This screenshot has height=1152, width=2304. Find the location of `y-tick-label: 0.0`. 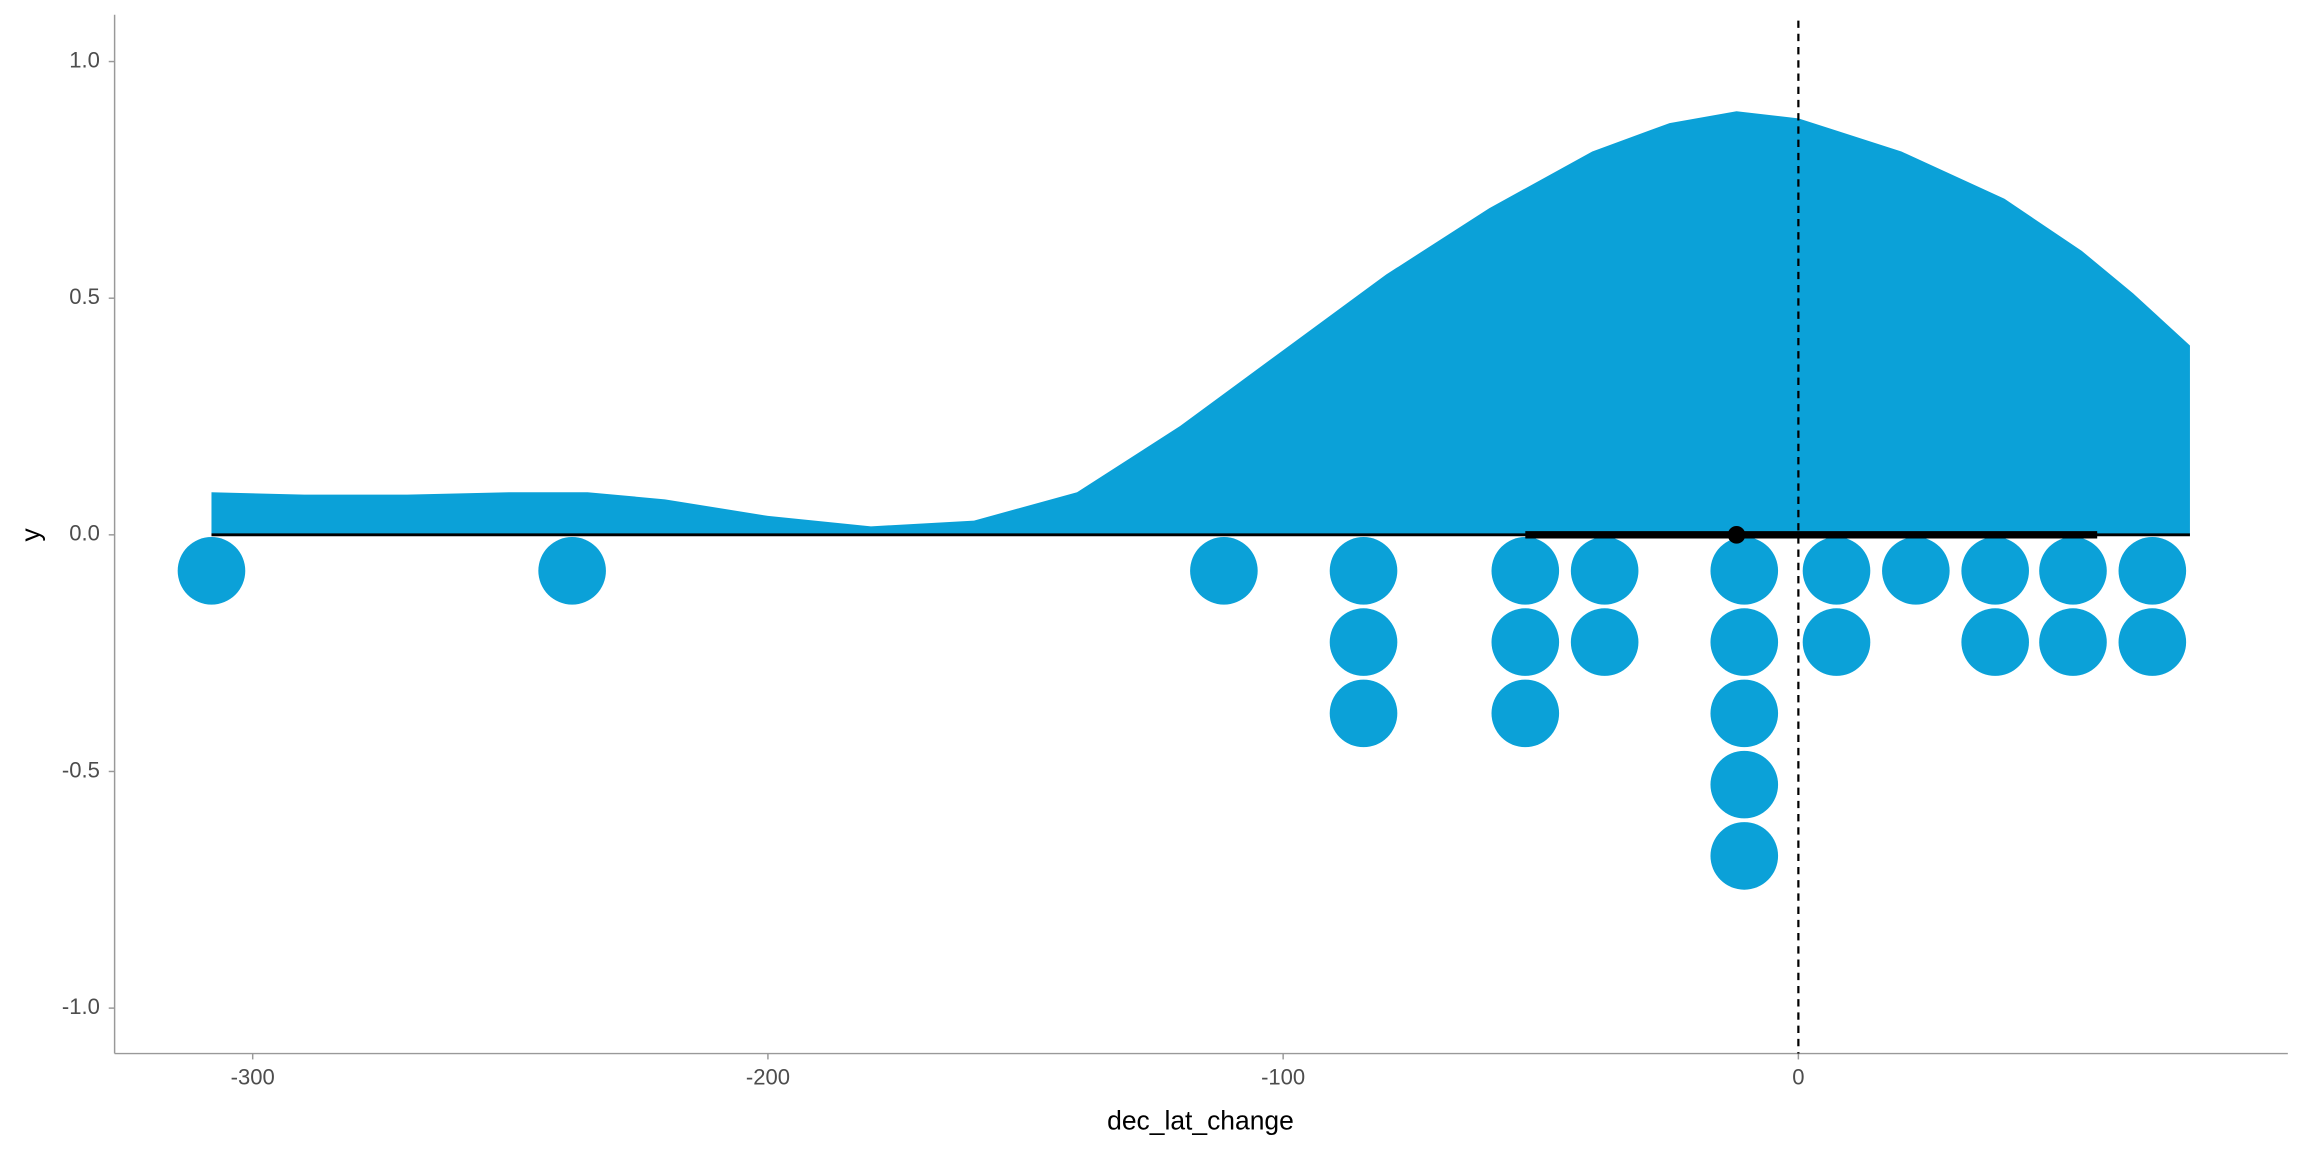

y-tick-label: 0.0 is located at coordinates (84, 533).